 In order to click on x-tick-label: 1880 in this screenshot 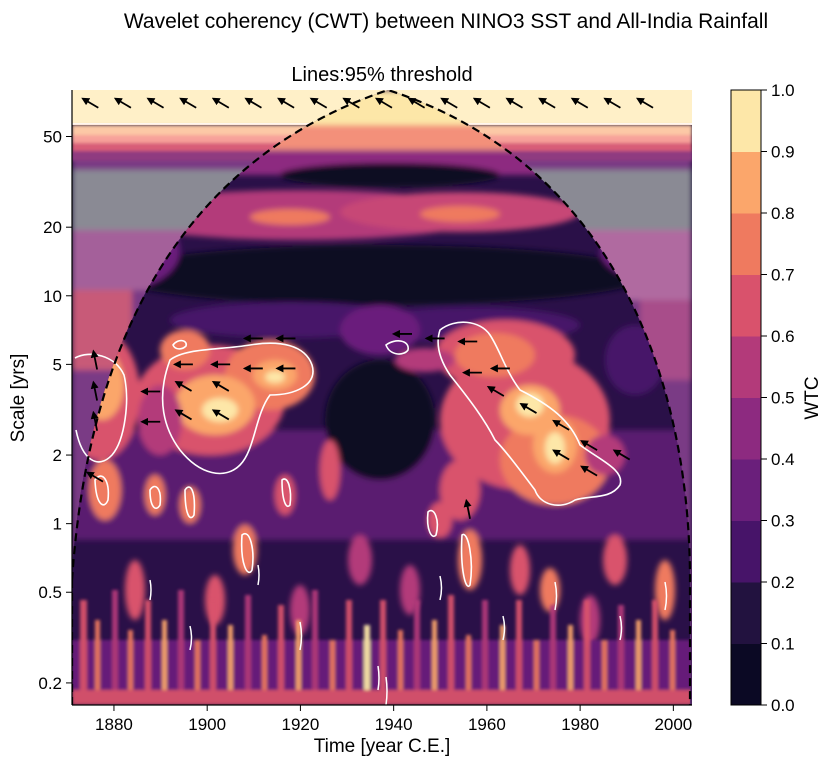, I will do `click(114, 724)`.